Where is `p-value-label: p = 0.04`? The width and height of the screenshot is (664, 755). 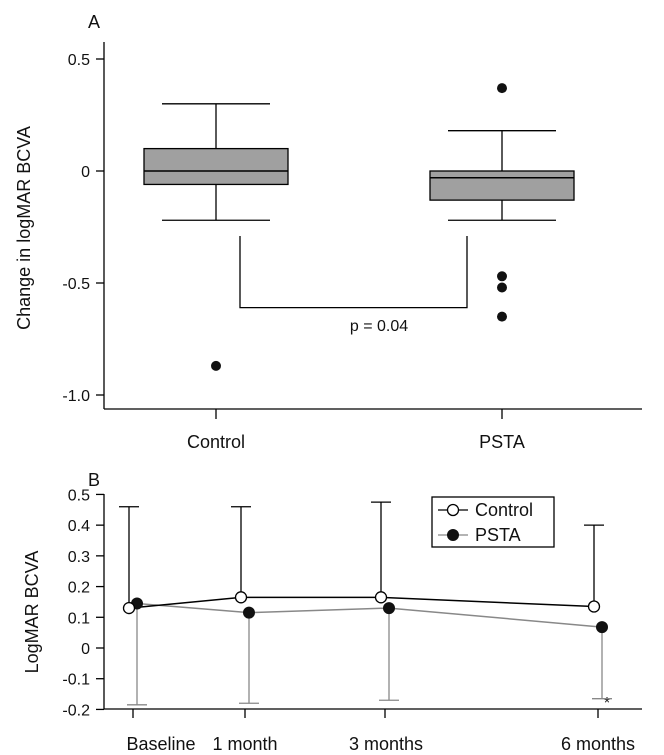 p-value-label: p = 0.04 is located at coordinates (379, 326).